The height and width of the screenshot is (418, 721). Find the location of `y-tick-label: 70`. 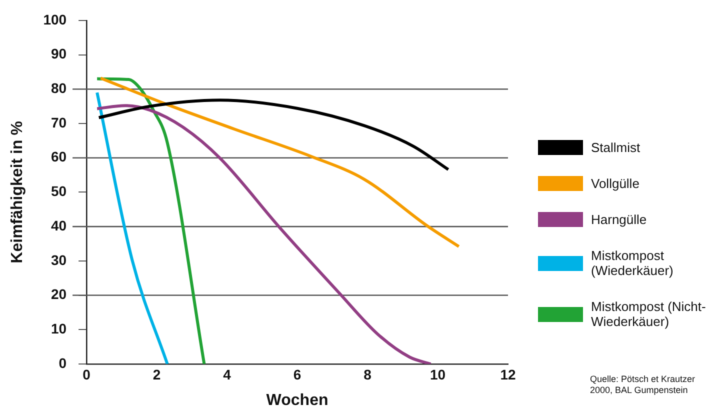

y-tick-label: 70 is located at coordinates (58, 122).